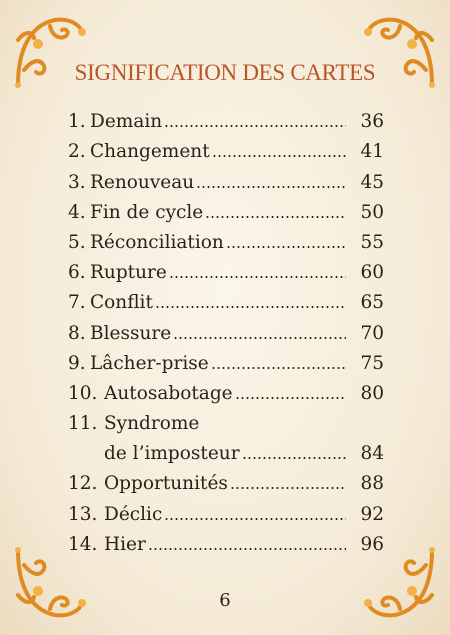 This screenshot has height=635, width=450. I want to click on entry-page: 70, so click(372, 333).